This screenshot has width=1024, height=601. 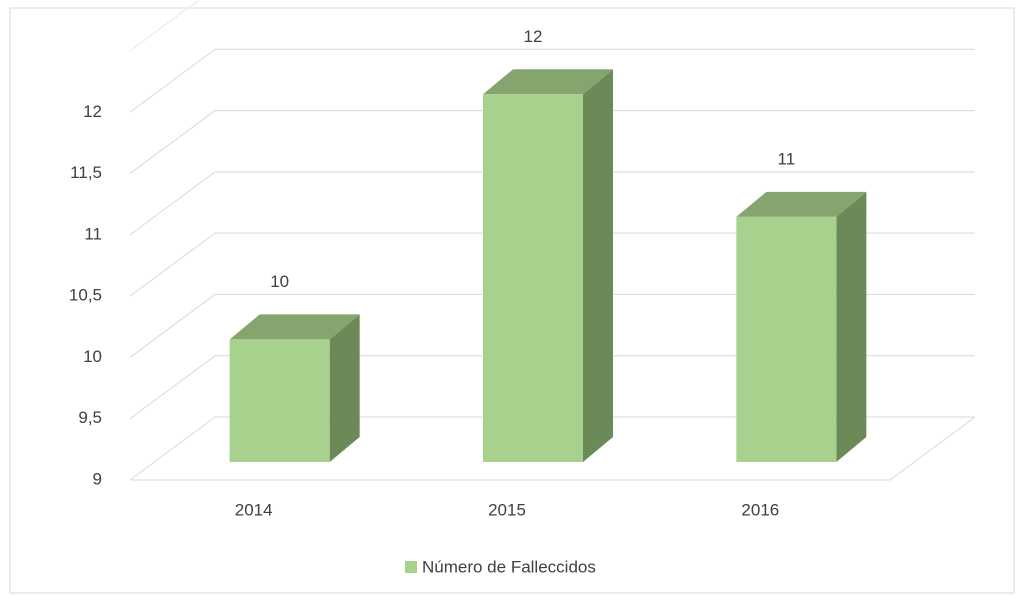 What do you see at coordinates (254, 509) in the screenshot?
I see `x-tick-label: 2014` at bounding box center [254, 509].